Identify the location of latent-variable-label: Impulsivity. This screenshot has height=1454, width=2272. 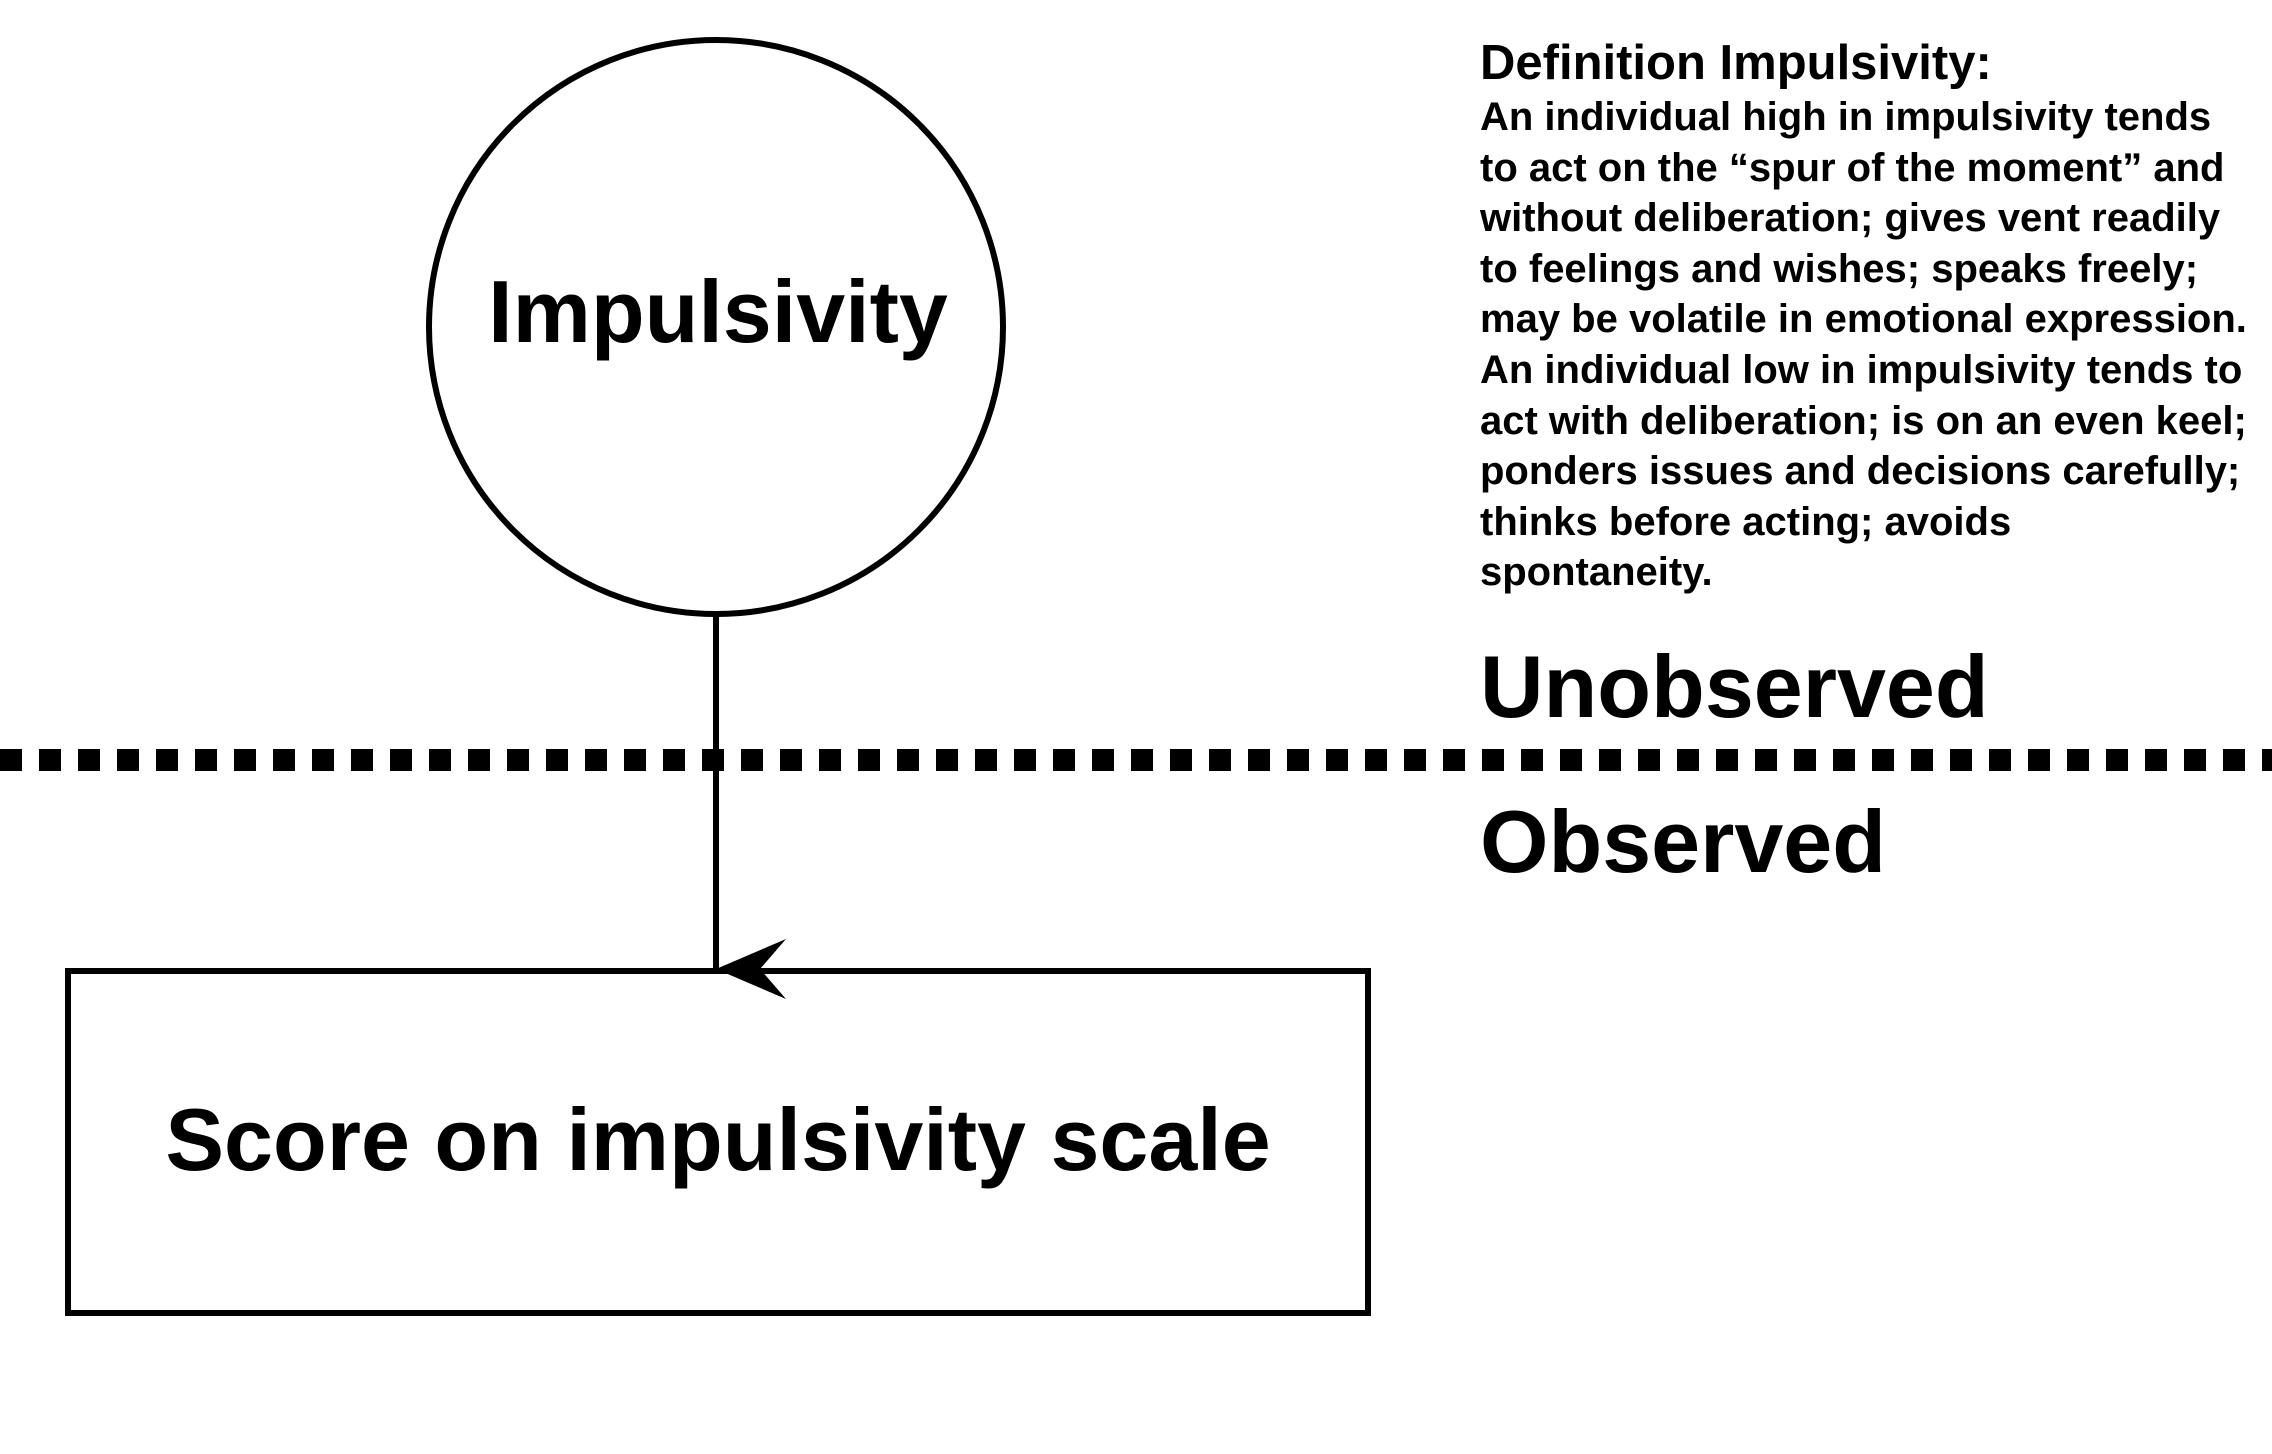
(718, 311).